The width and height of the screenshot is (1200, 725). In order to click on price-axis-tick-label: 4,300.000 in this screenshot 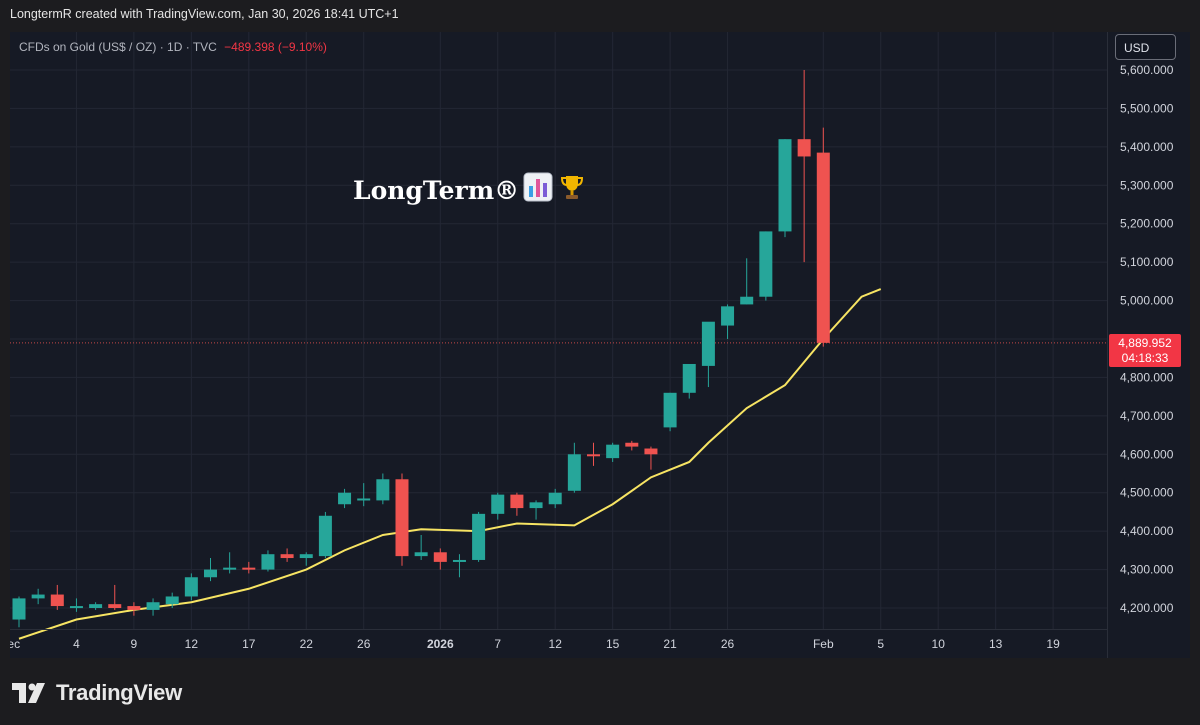, I will do `click(1147, 570)`.